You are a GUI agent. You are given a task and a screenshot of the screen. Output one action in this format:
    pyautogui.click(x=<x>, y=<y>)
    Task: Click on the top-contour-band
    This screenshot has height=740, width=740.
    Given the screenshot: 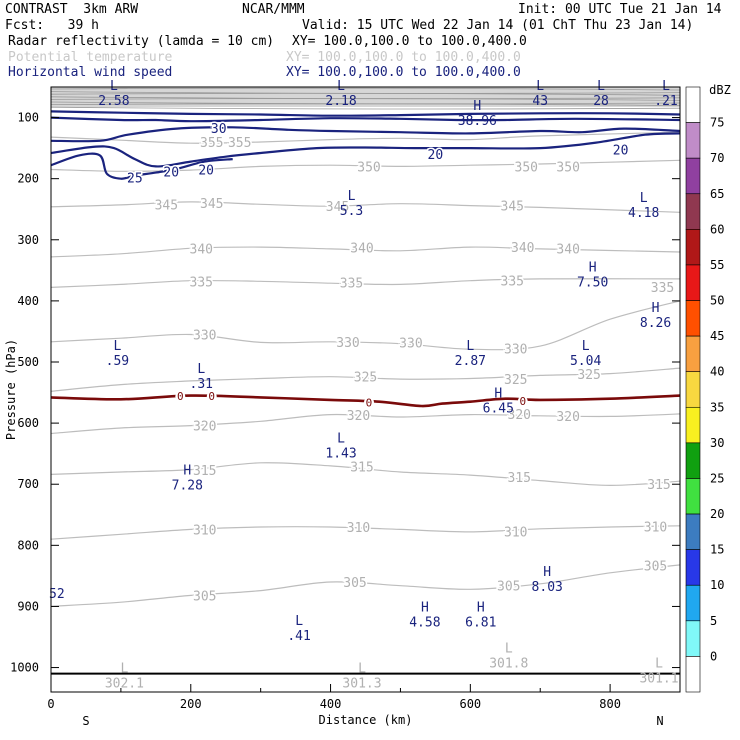 What is the action you would take?
    pyautogui.click(x=365, y=97)
    